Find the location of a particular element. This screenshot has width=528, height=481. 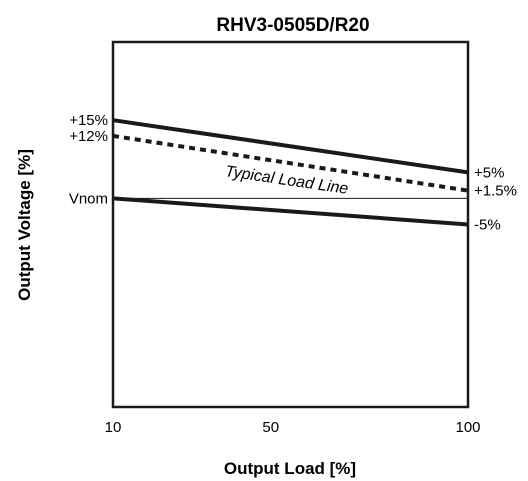

x-axis-title: Output Load [%] is located at coordinates (290, 468).